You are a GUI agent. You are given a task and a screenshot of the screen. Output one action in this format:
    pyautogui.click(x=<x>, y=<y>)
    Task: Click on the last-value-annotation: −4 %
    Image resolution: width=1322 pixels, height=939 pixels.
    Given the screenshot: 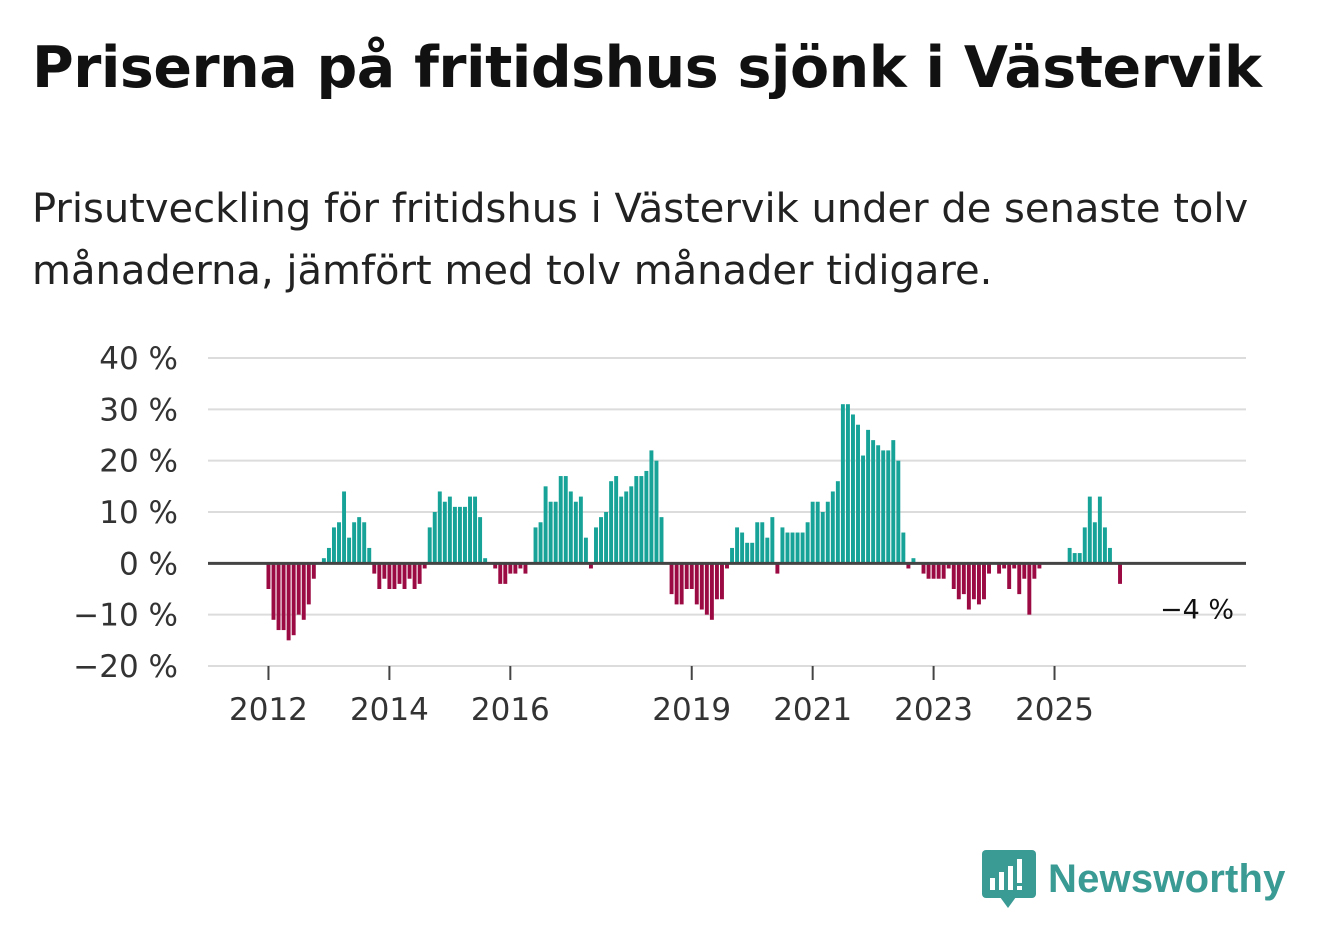 What is the action you would take?
    pyautogui.click(x=1197, y=610)
    